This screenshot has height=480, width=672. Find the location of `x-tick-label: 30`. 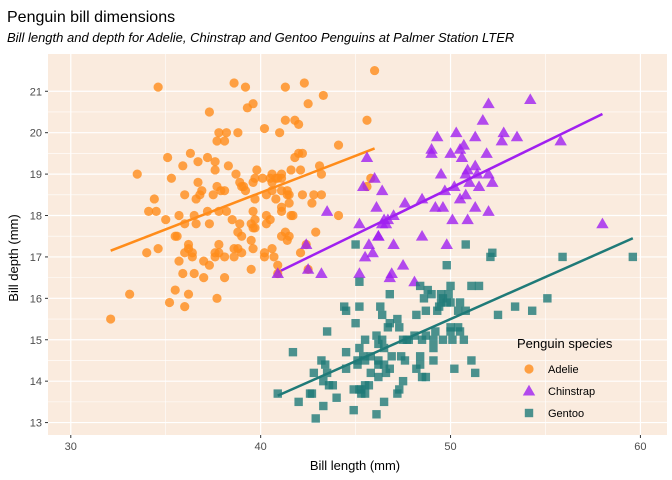

x-tick-label: 30 is located at coordinates (71, 447).